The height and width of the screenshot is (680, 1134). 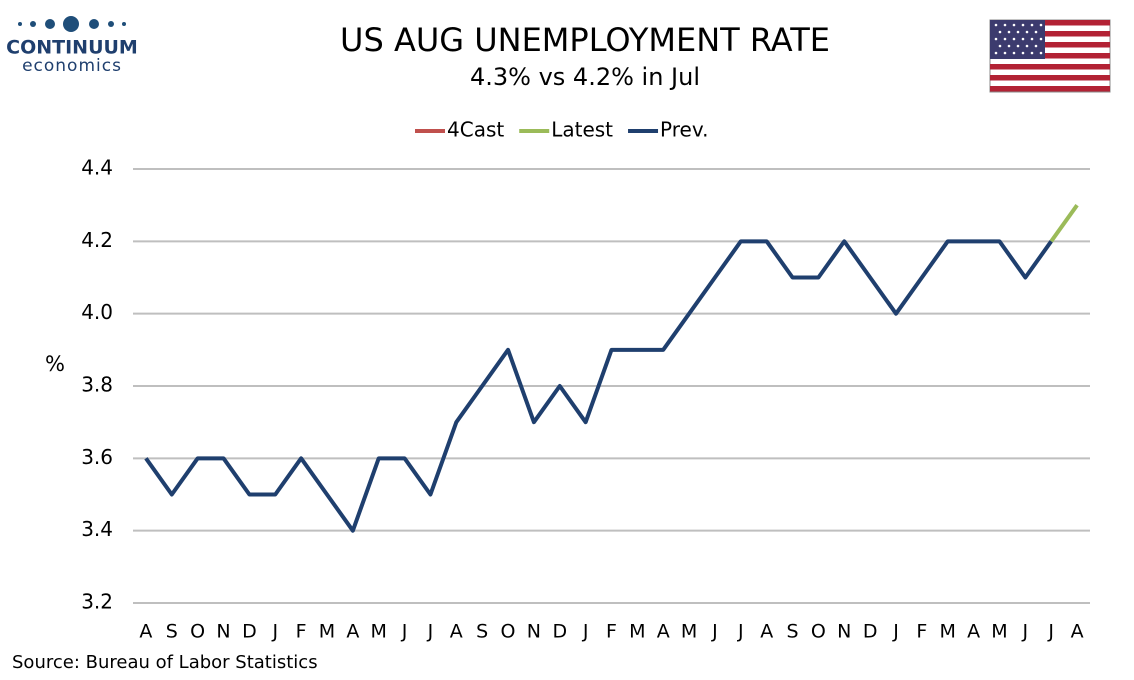 What do you see at coordinates (1064, 223) in the screenshot?
I see `line-series` at bounding box center [1064, 223].